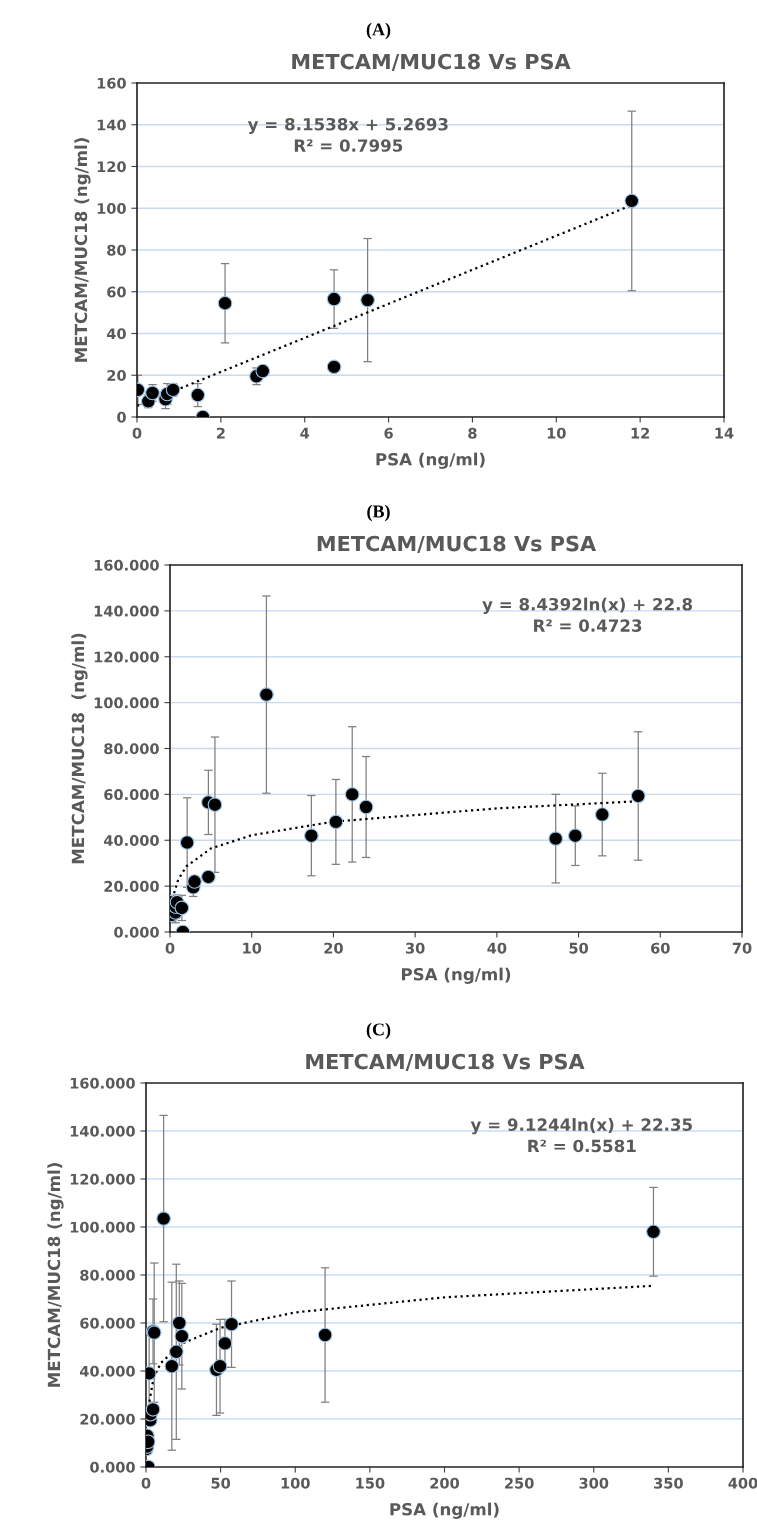 This screenshot has width=757, height=1530. What do you see at coordinates (111, 167) in the screenshot?
I see `y-tick-label: 120` at bounding box center [111, 167].